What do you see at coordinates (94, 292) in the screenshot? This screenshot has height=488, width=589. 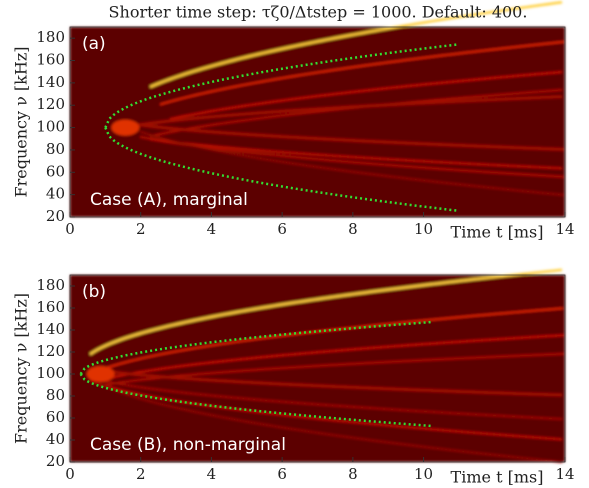 I see `panel-label: (b)` at bounding box center [94, 292].